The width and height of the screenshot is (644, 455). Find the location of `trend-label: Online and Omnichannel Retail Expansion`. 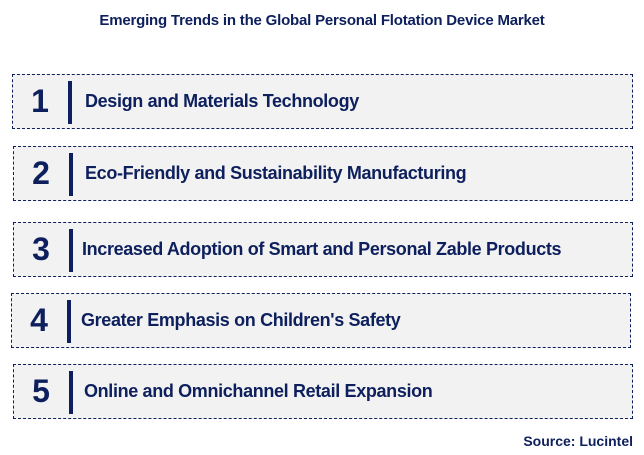

trend-label: Online and Omnichannel Retail Expansion is located at coordinates (258, 391).